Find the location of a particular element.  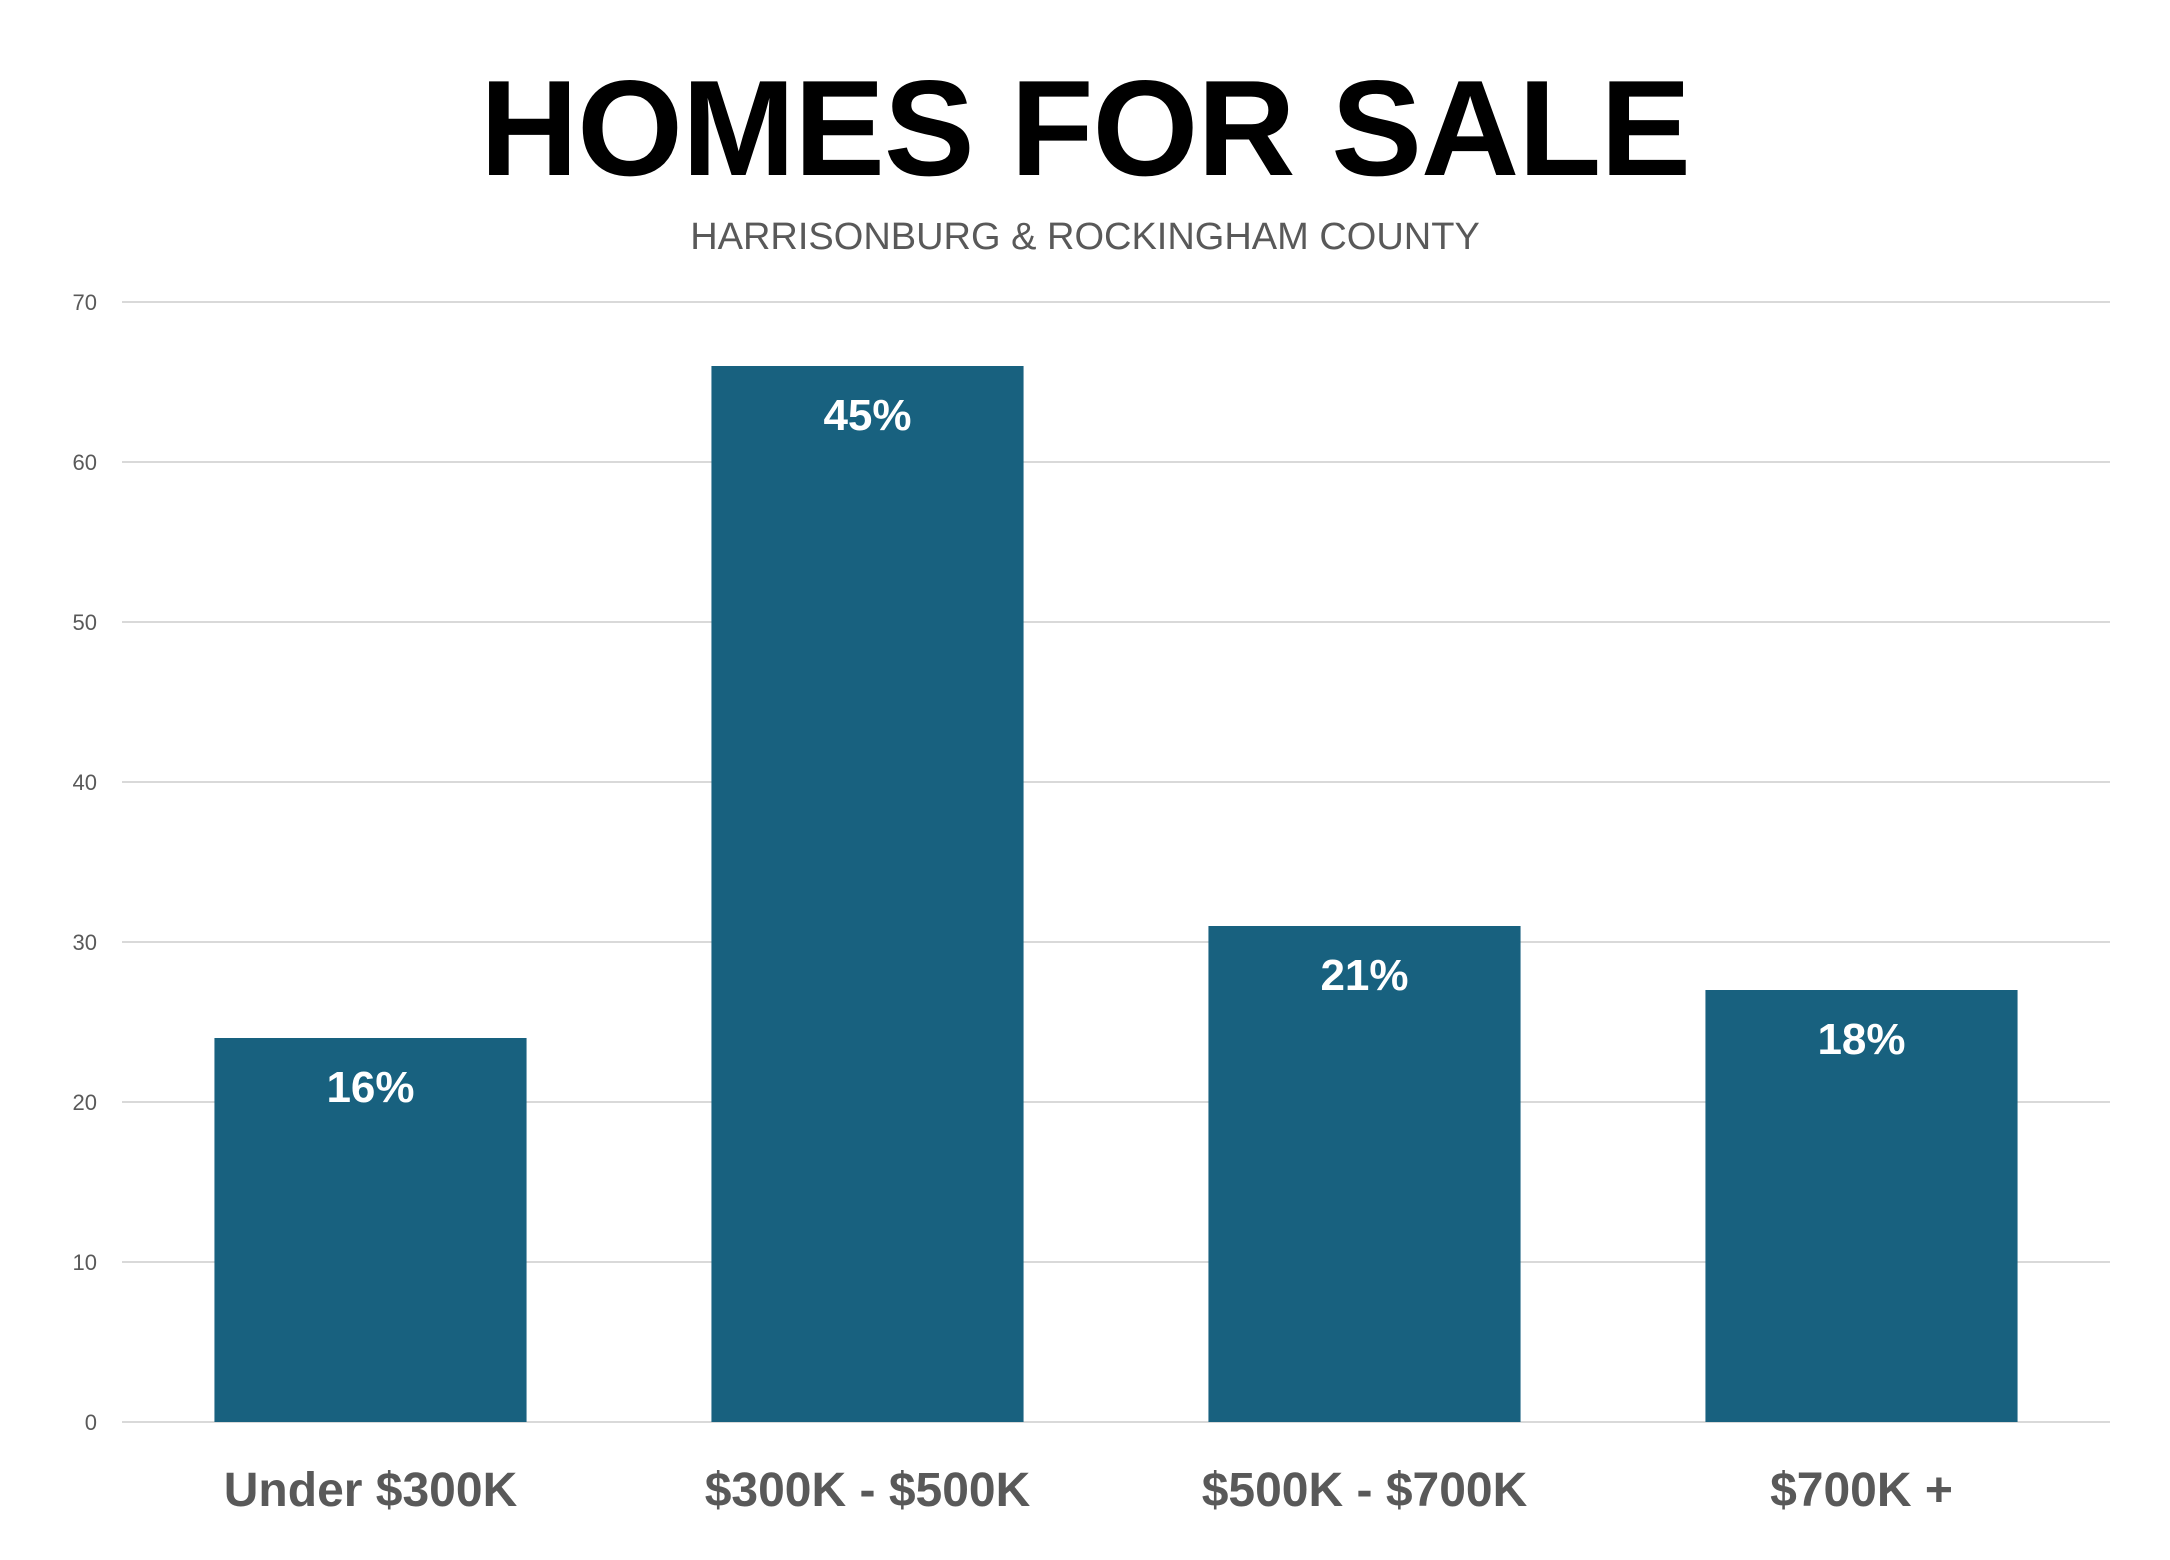

y-tick-label: 40 is located at coordinates (85, 782).